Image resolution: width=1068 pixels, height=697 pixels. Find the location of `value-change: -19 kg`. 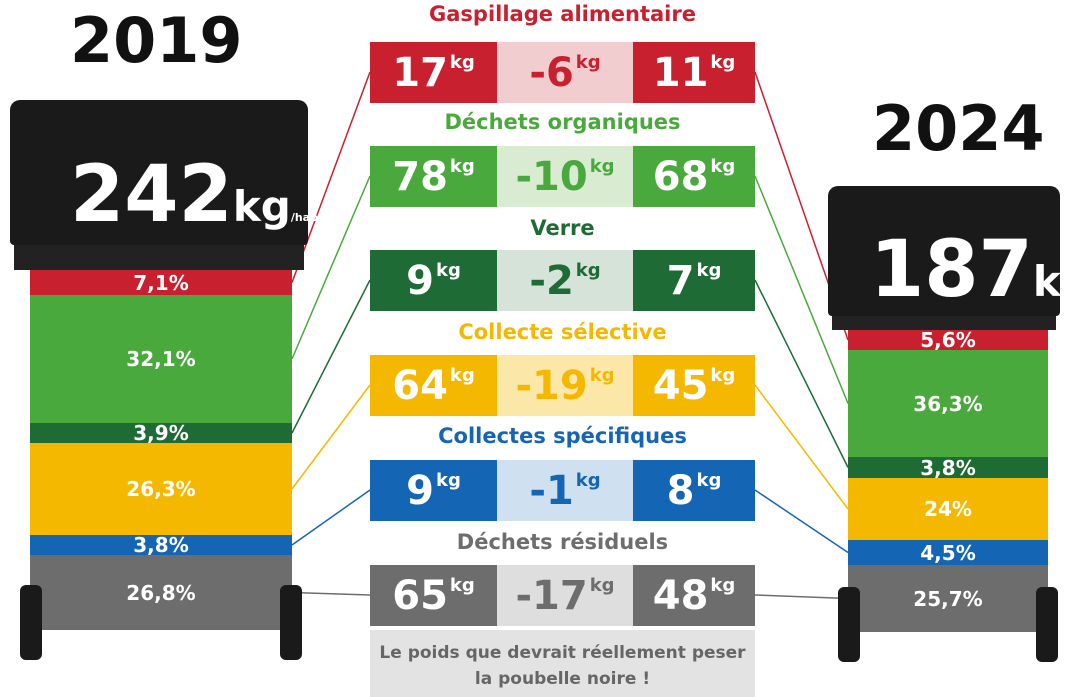

value-change: -19 kg is located at coordinates (565, 385).